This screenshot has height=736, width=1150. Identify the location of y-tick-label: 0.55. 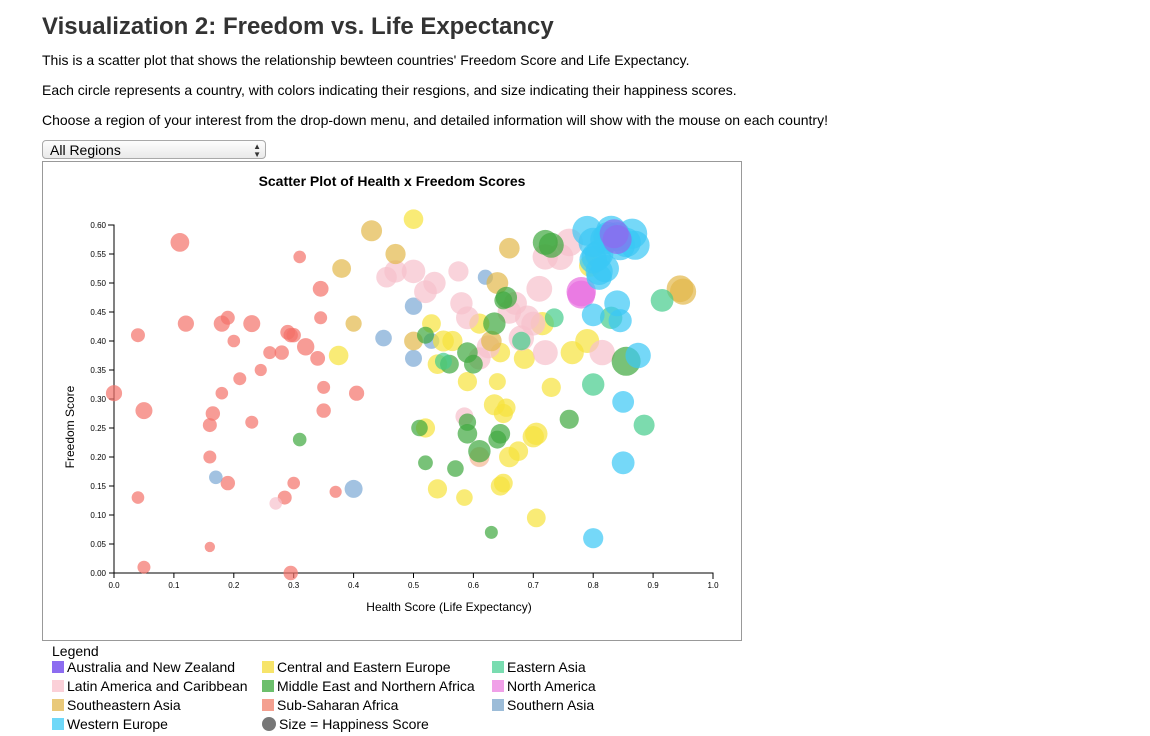
(98, 254).